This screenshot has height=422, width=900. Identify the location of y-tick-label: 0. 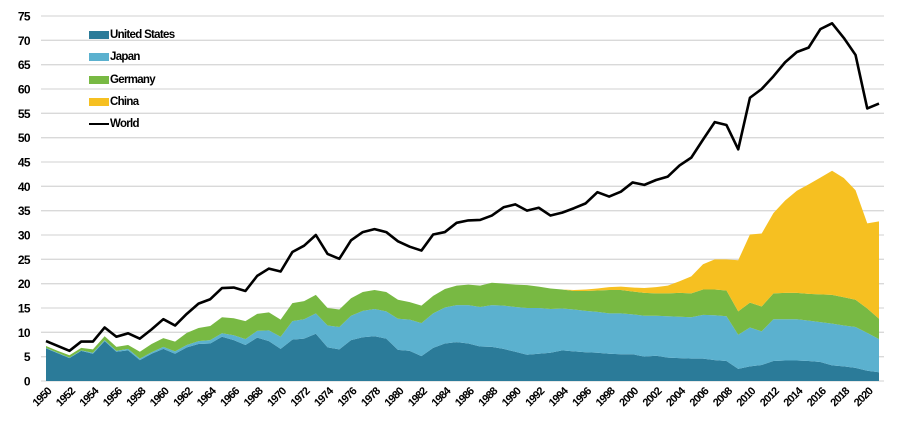
(27, 382).